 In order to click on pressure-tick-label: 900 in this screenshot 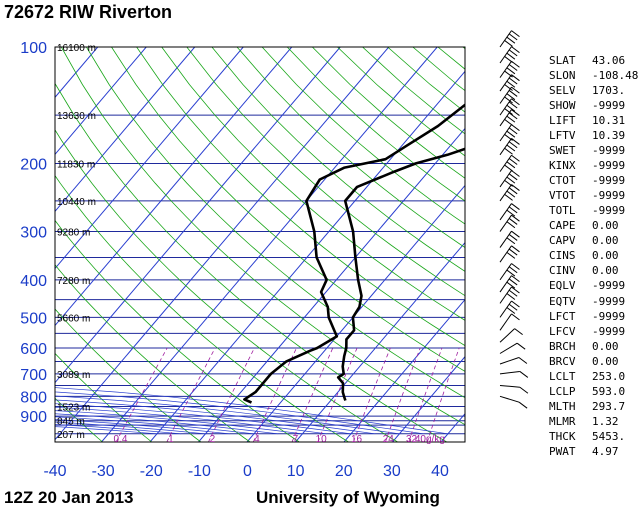, I will do `click(33, 417)`.